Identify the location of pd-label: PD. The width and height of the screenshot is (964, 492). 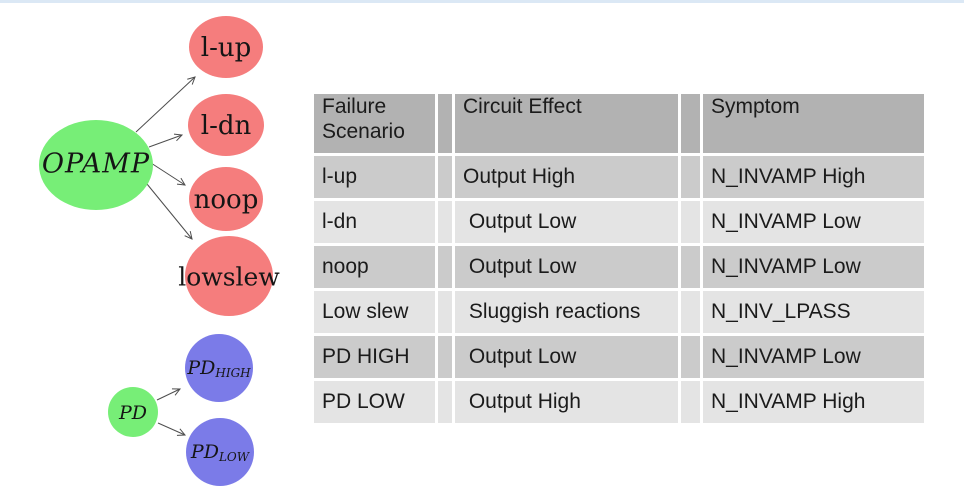
(132, 413).